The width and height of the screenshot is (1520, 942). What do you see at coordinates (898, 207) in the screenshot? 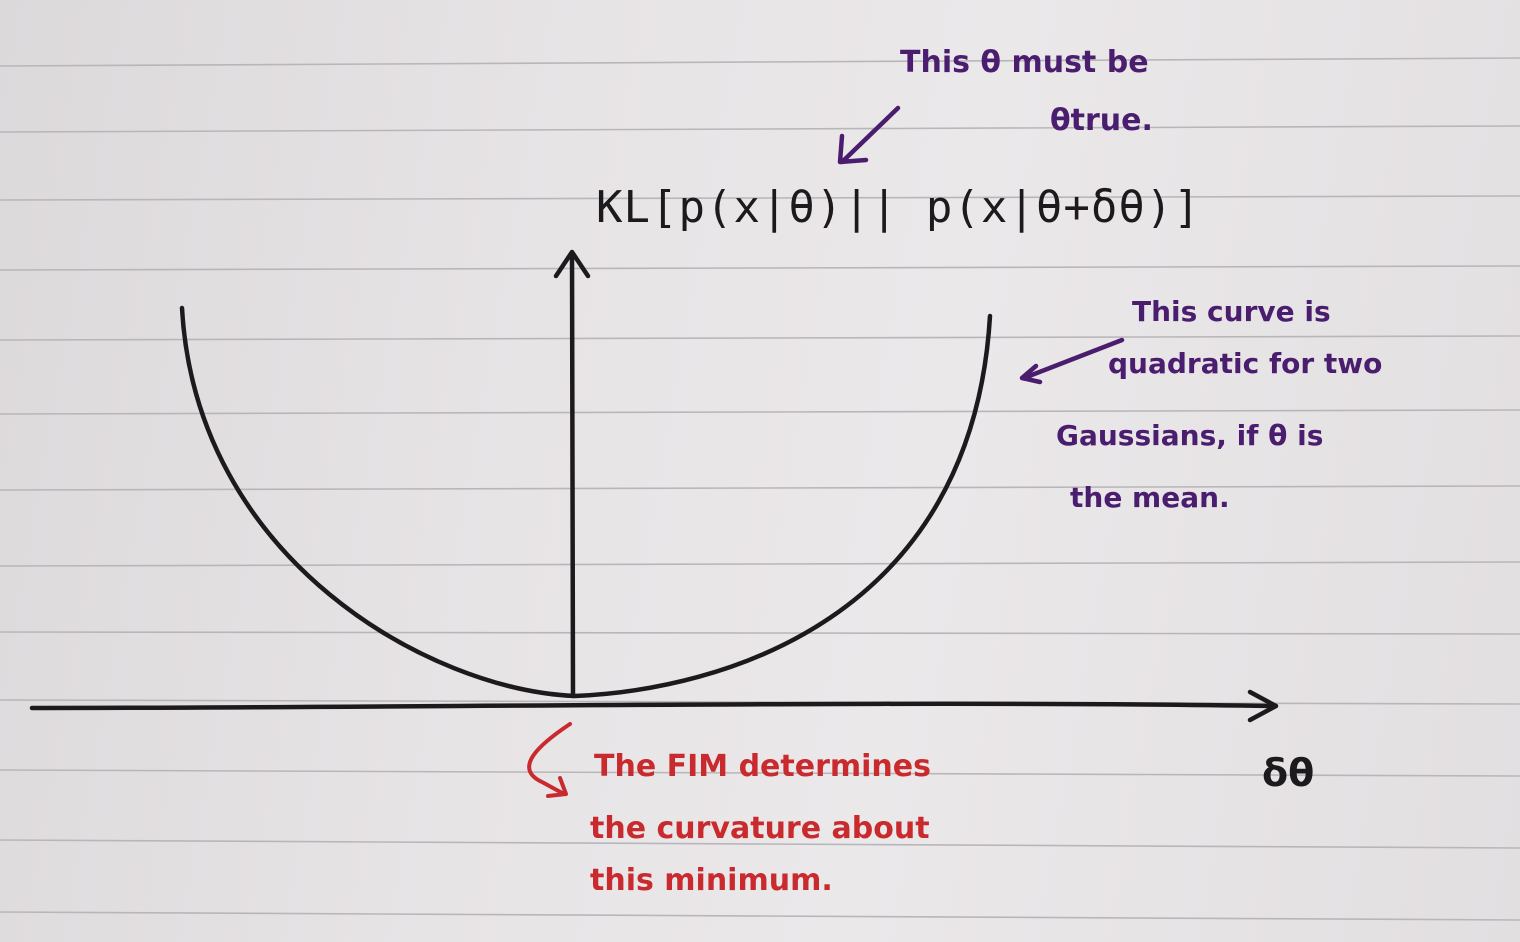
I see `kl-formula: KL[p(x|θ)|| p(x|θ+δθ)]` at bounding box center [898, 207].